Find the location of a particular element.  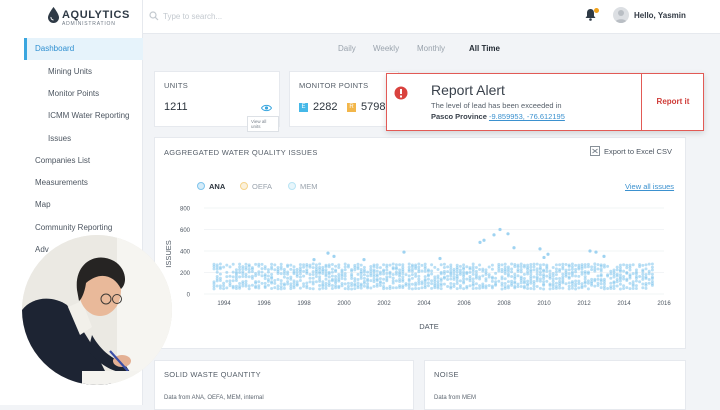

legend-oefa: OEFA is located at coordinates (256, 186).